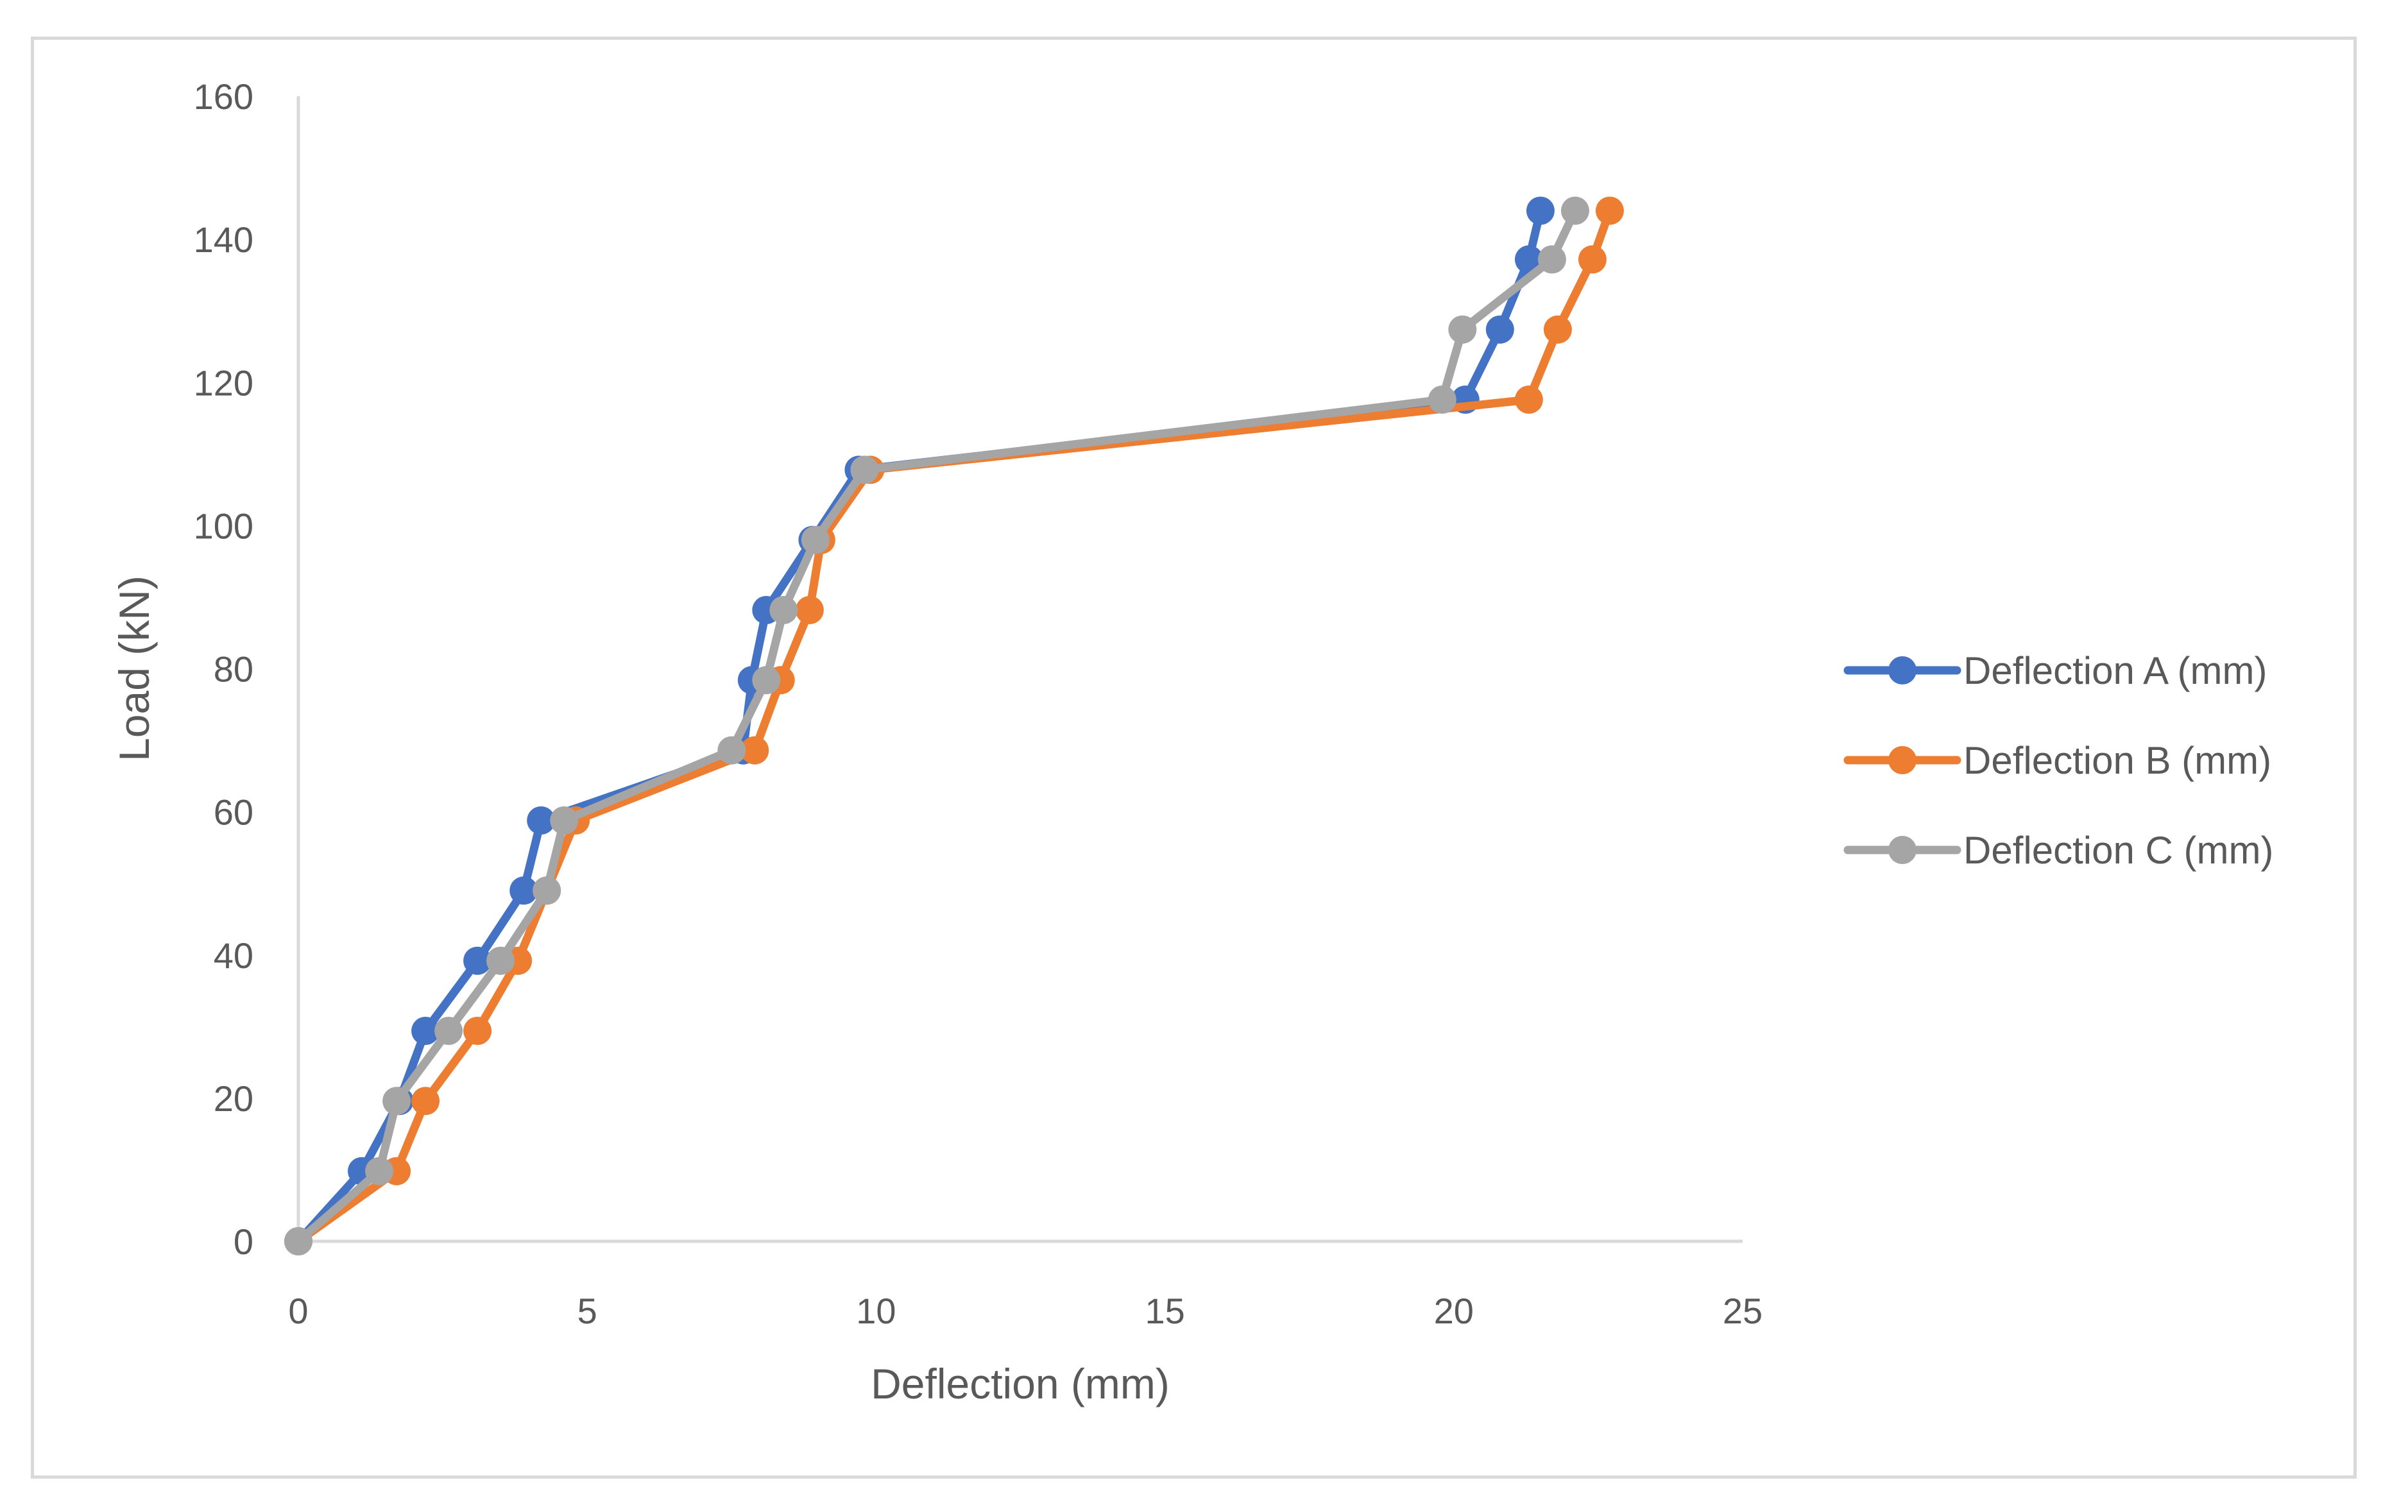 The width and height of the screenshot is (2408, 1512). I want to click on legend-item: Deflection A (mm), so click(2055, 670).